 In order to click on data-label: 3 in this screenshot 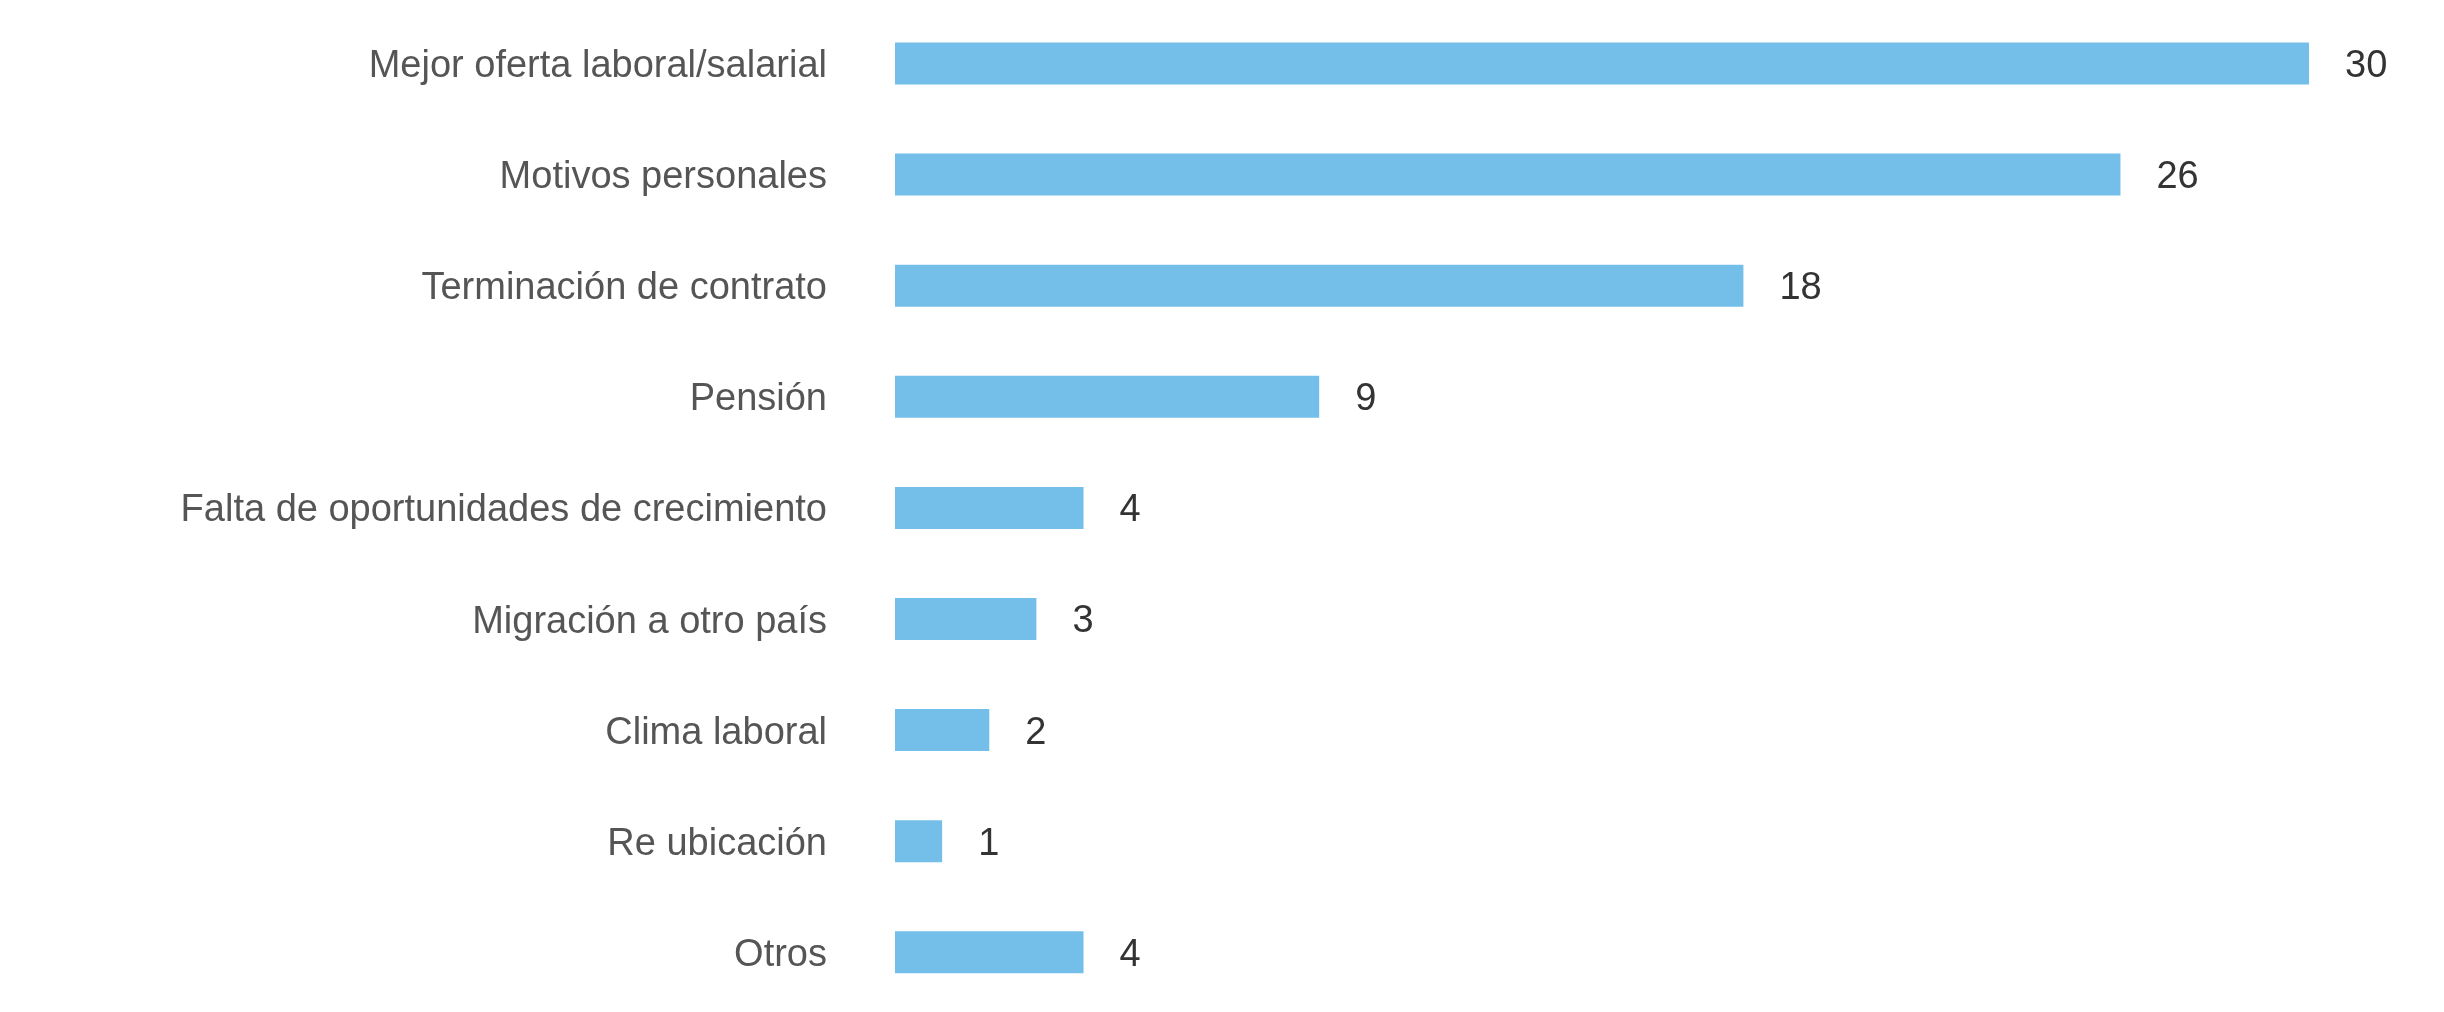, I will do `click(1083, 619)`.